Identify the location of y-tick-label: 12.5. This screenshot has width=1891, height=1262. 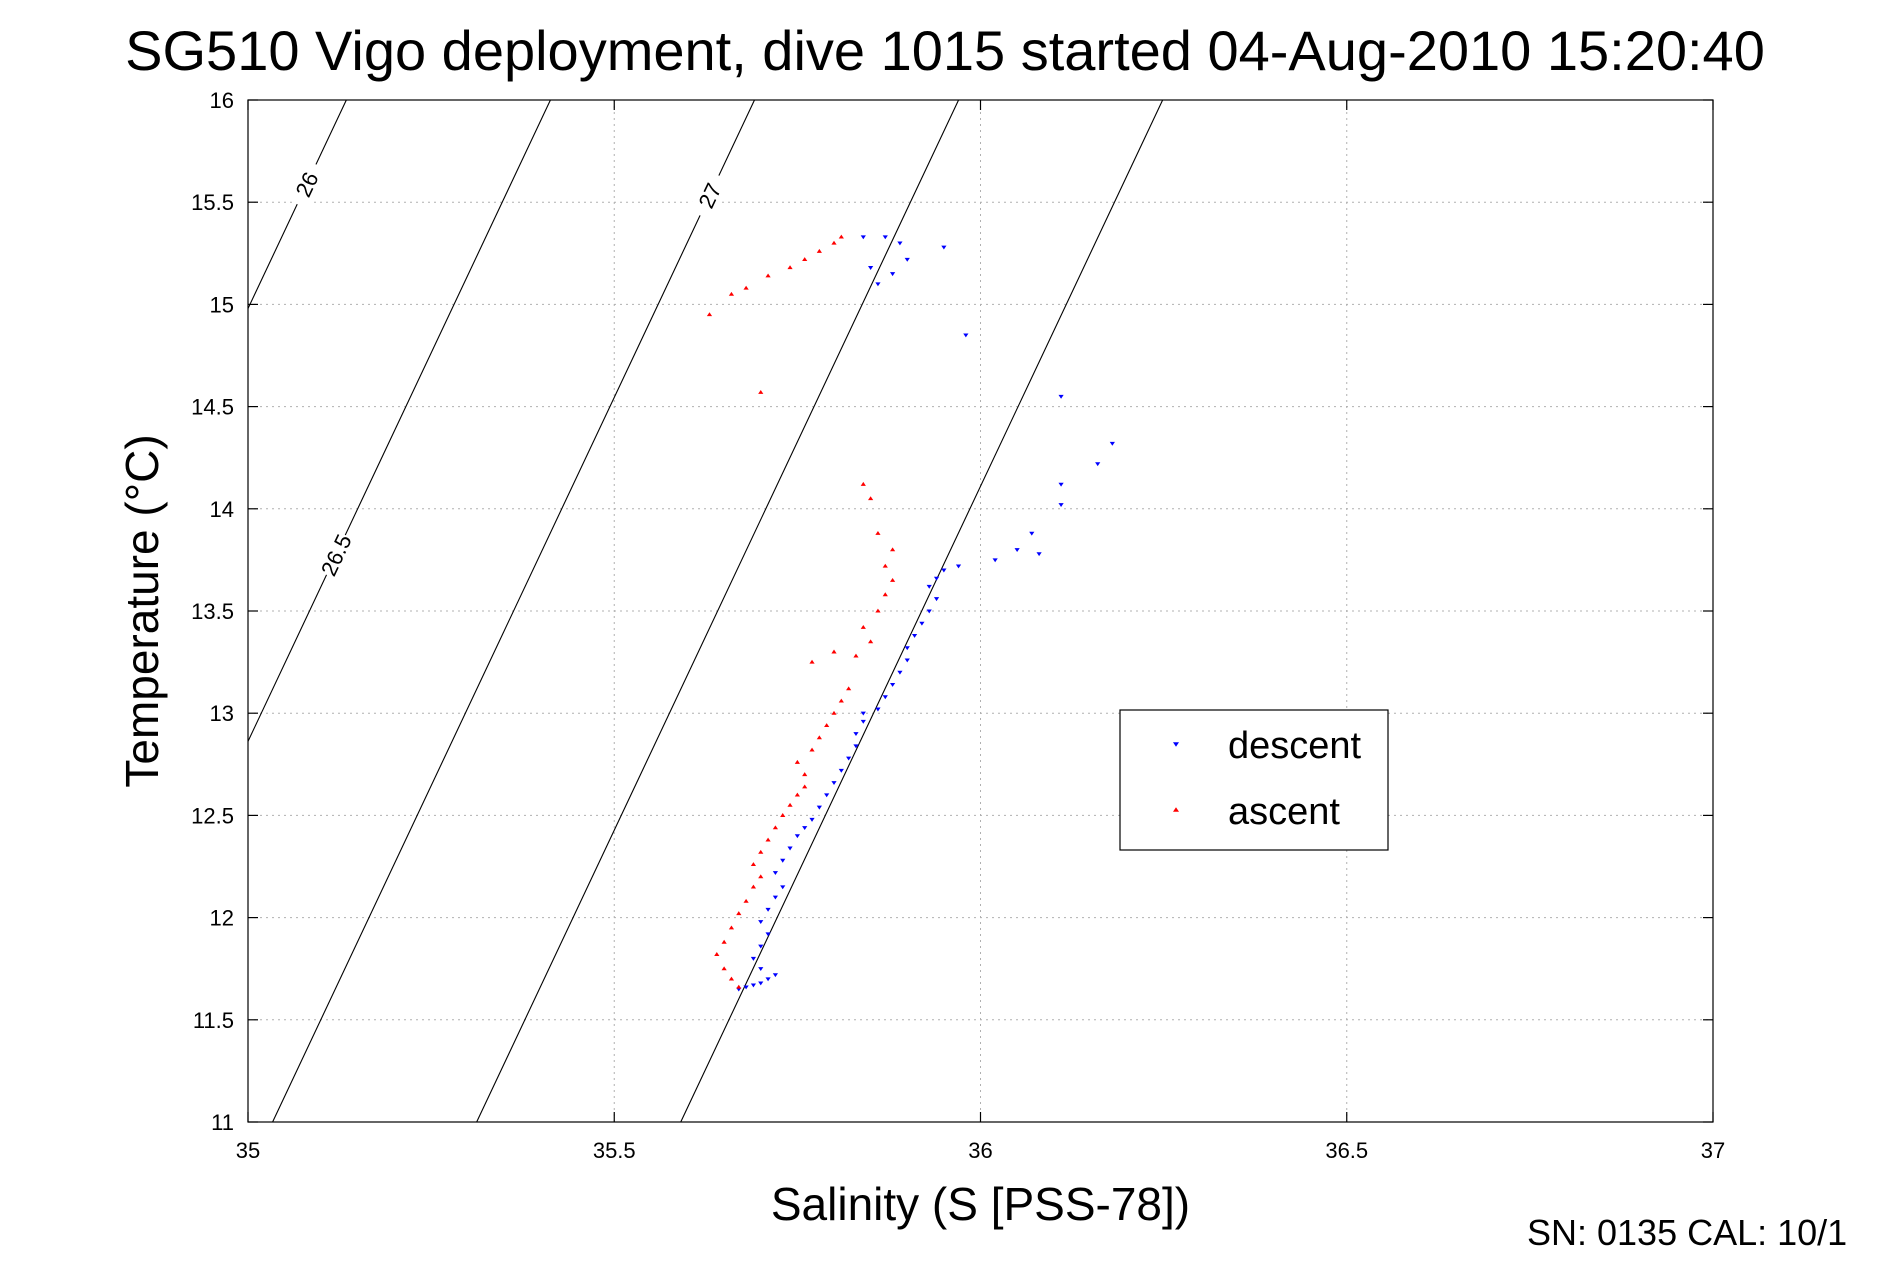
(212, 815).